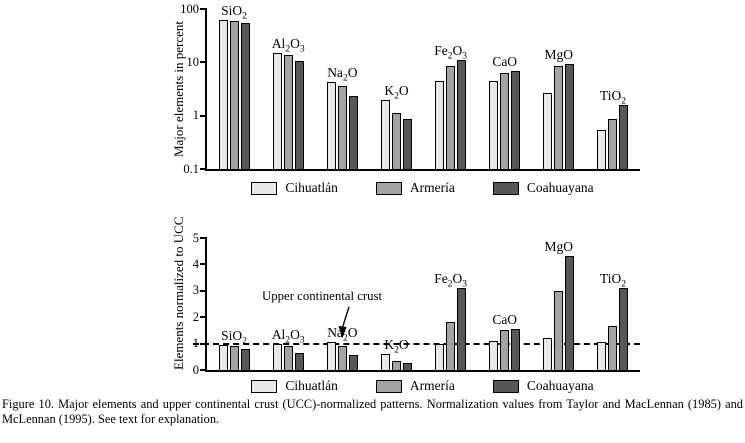 Image resolution: width=745 pixels, height=443 pixels. Describe the element at coordinates (505, 121) in the screenshot. I see `bar-cao-series2` at that location.